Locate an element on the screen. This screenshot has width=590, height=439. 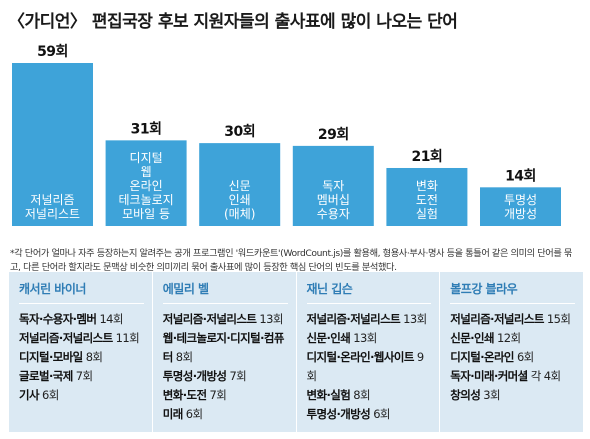
word-count-entry: 투명성·개방성 7회 is located at coordinates (225, 376).